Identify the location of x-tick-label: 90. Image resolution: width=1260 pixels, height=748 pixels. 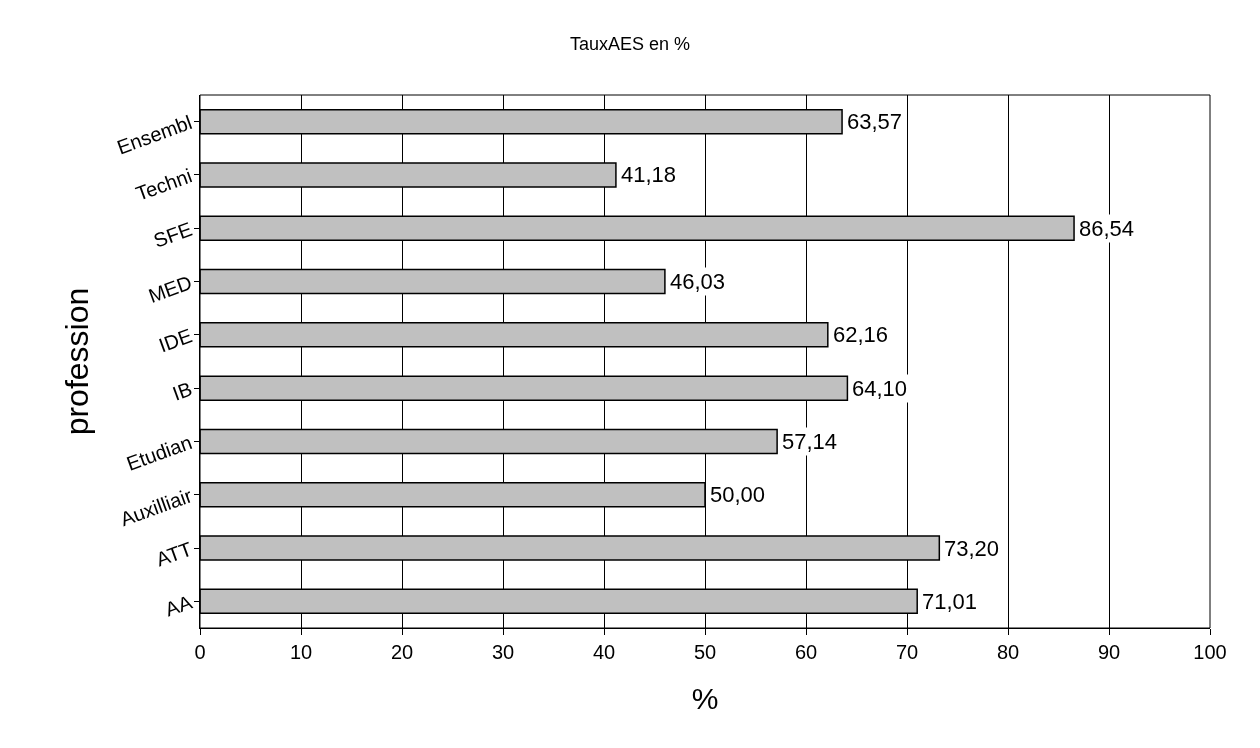
(1109, 652).